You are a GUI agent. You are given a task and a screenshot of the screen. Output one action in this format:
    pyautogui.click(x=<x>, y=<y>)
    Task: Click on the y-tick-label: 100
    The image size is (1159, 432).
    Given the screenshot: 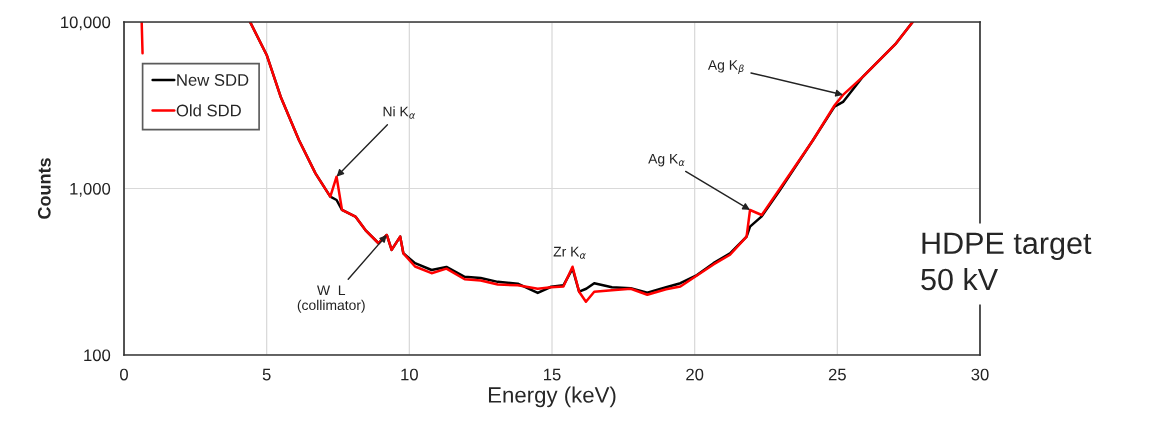 What is the action you would take?
    pyautogui.click(x=97, y=355)
    